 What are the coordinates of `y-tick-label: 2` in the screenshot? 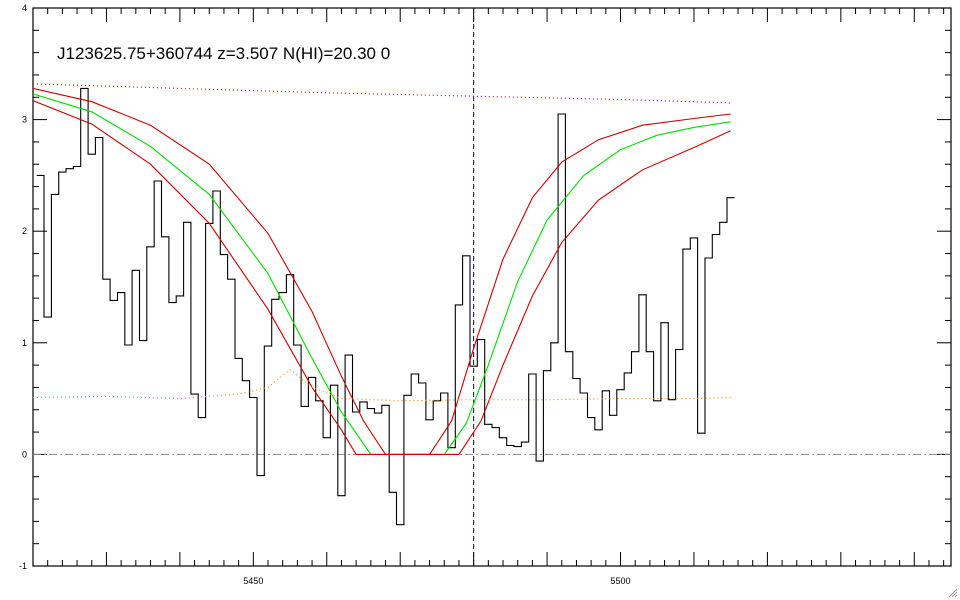 It's located at (24, 231).